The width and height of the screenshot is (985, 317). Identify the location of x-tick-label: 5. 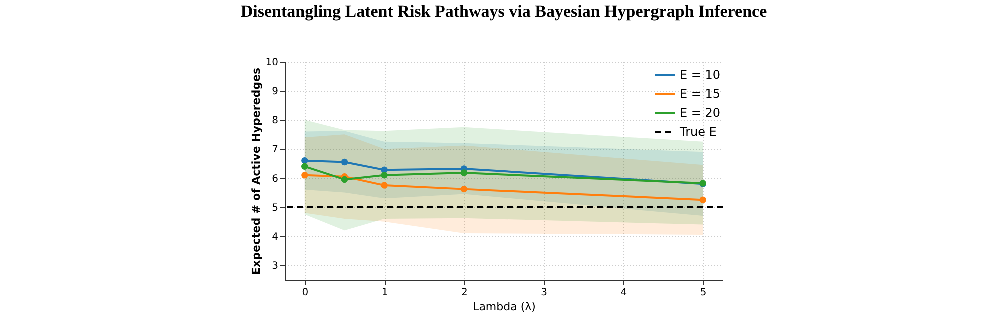
(703, 293).